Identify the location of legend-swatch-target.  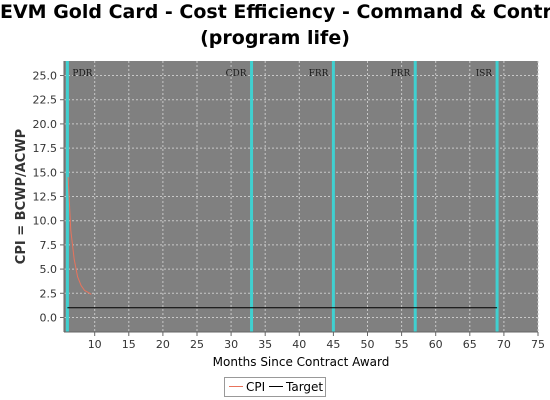
(276, 386).